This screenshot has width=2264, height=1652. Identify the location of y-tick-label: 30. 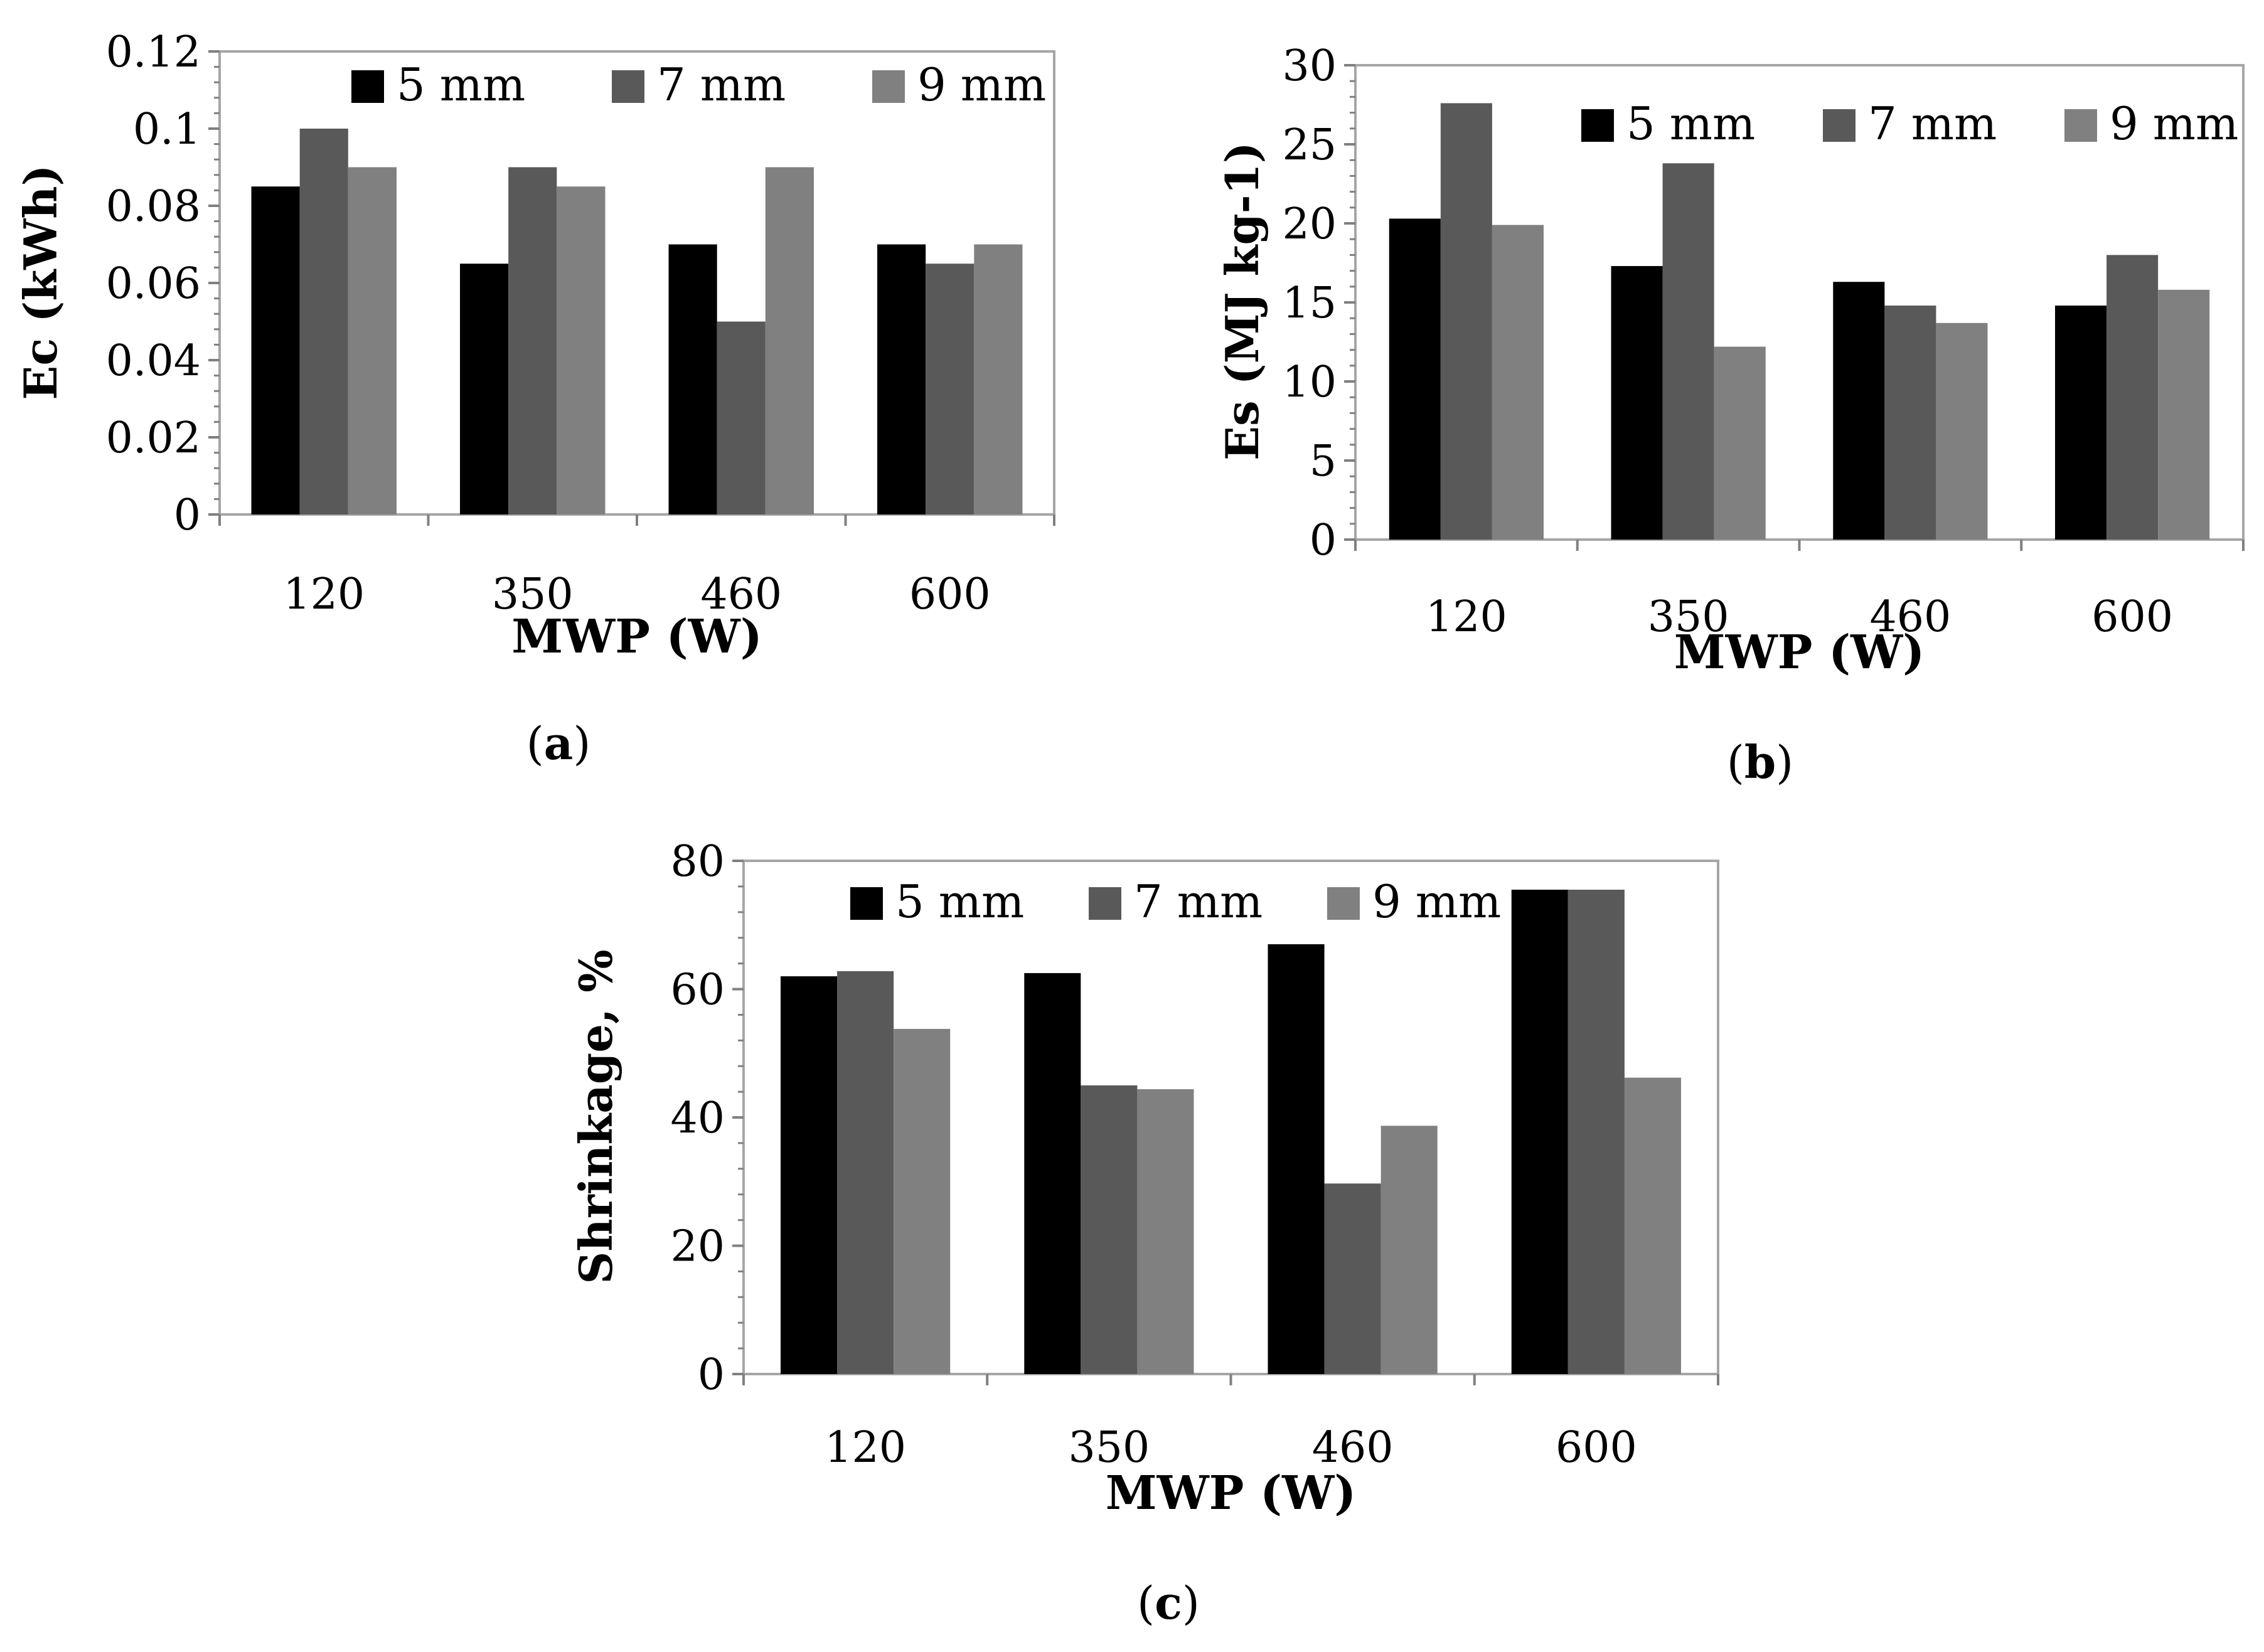
(1309, 66).